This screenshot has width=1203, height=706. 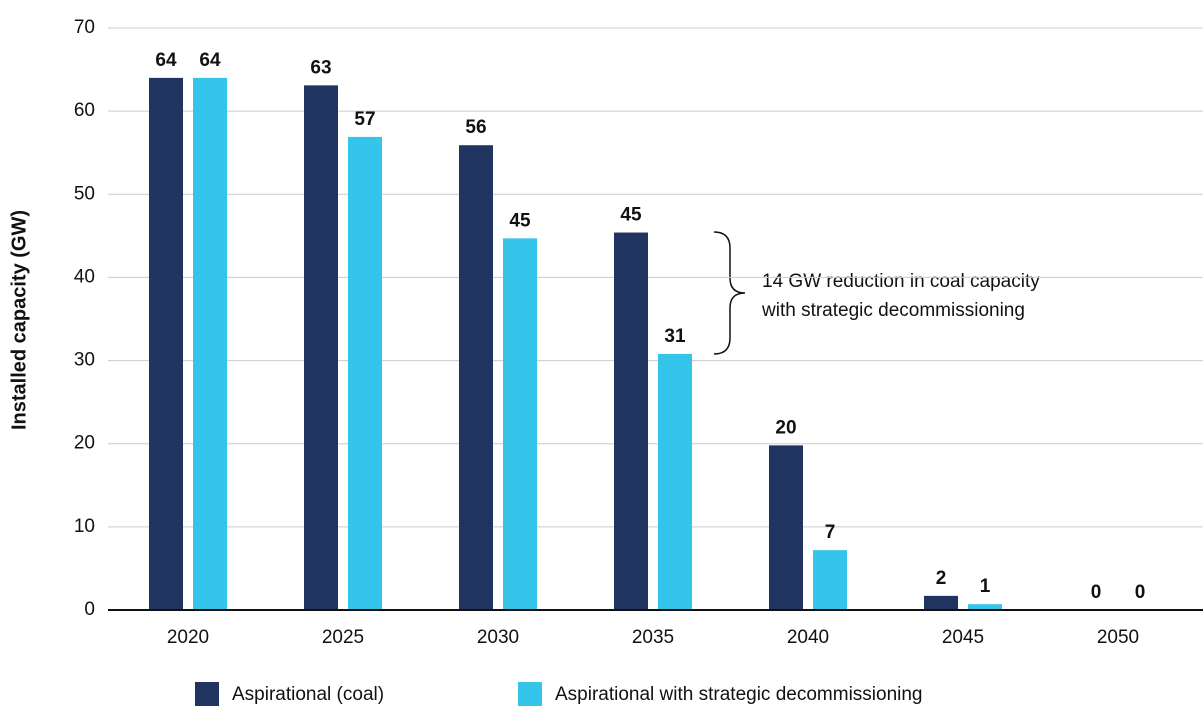 What do you see at coordinates (729, 293) in the screenshot?
I see `bracket` at bounding box center [729, 293].